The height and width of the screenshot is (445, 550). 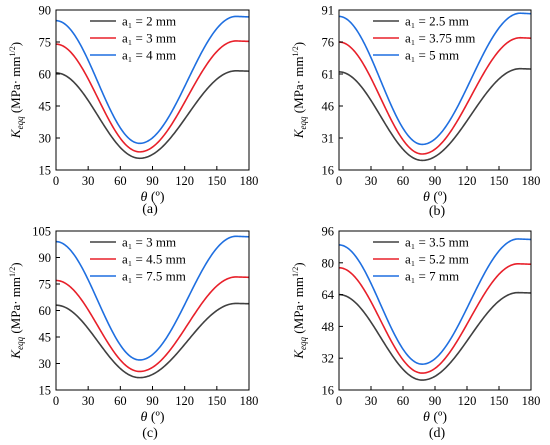 What do you see at coordinates (432, 276) in the screenshot?
I see `legend-label-3: a₁ = 7 mm` at bounding box center [432, 276].